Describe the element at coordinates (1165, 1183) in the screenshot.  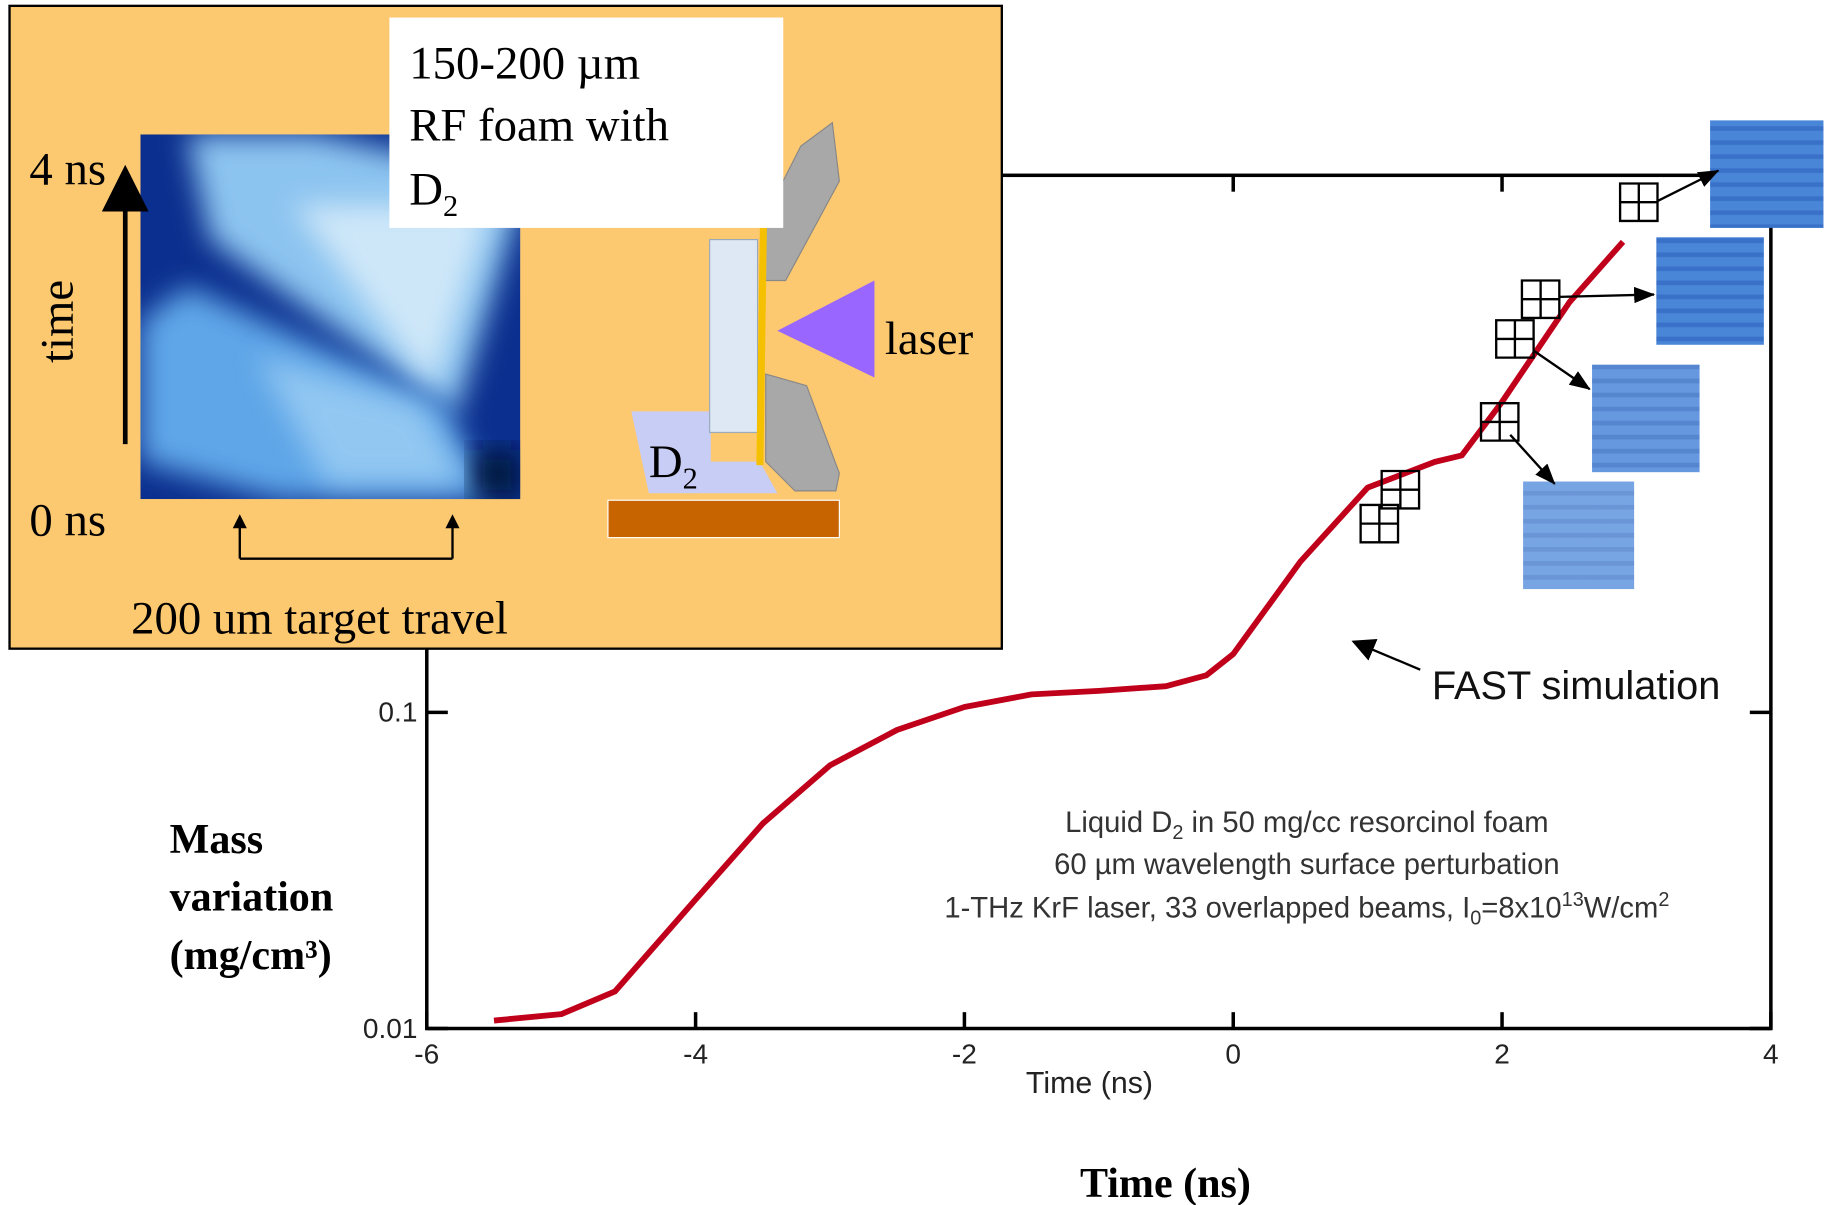
I see `outer-x-axis-label: Time (ns)` at that location.